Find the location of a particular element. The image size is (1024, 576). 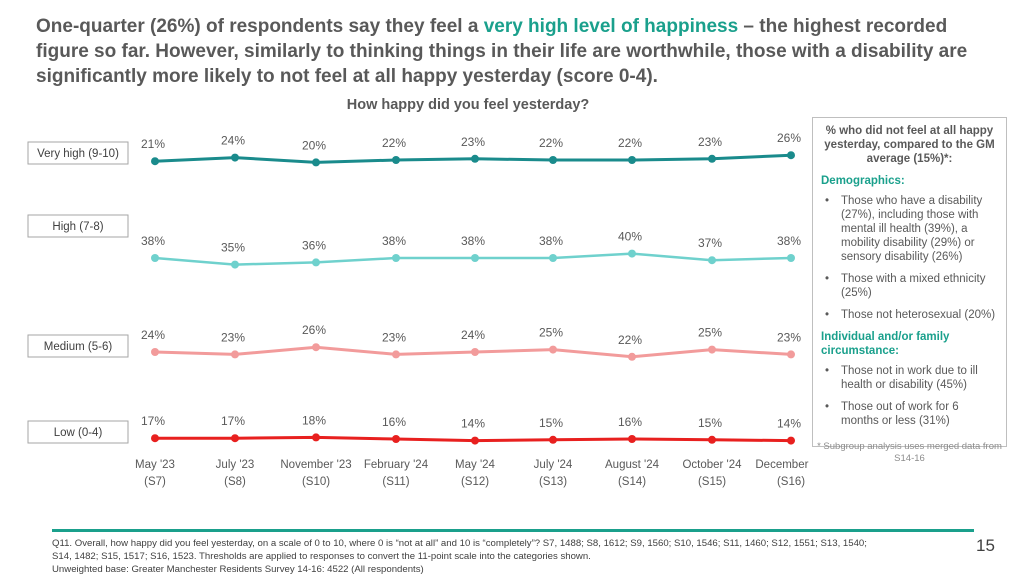

data-label: 18% is located at coordinates (314, 420).